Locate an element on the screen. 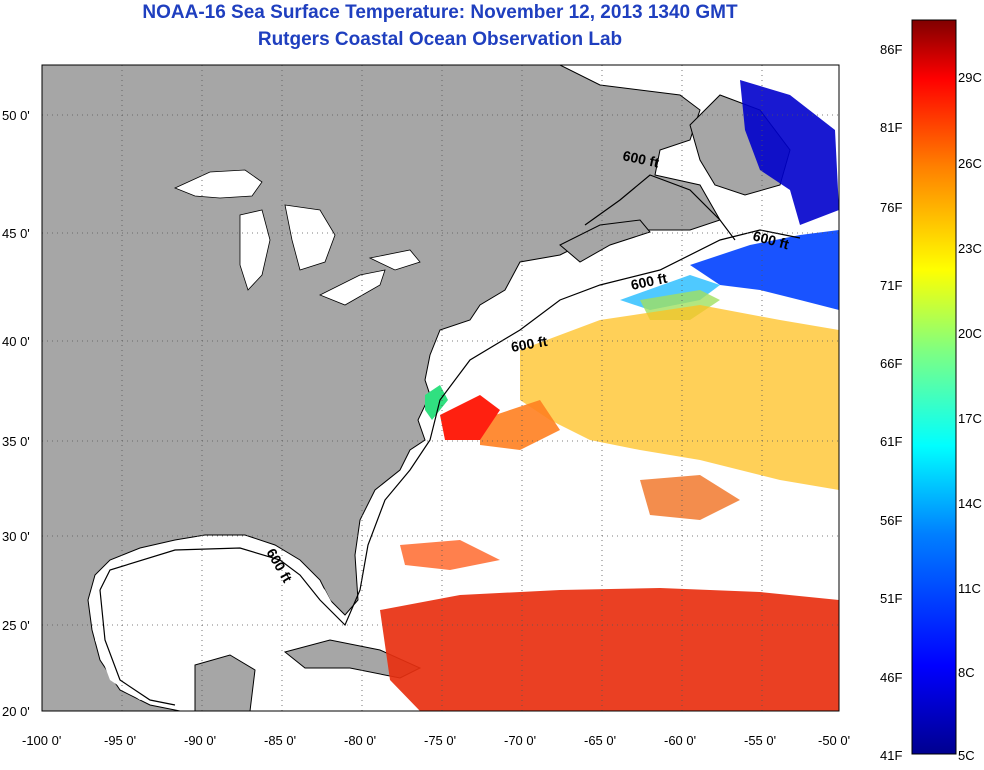 Image resolution: width=984 pixels, height=770 pixels. colorbar-c-label: 8C is located at coordinates (966, 672).